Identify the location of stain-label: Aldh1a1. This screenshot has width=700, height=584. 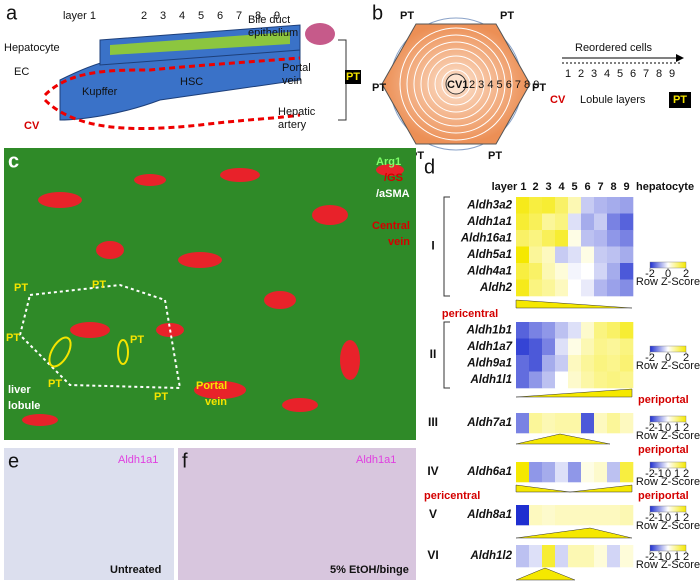
(138, 460).